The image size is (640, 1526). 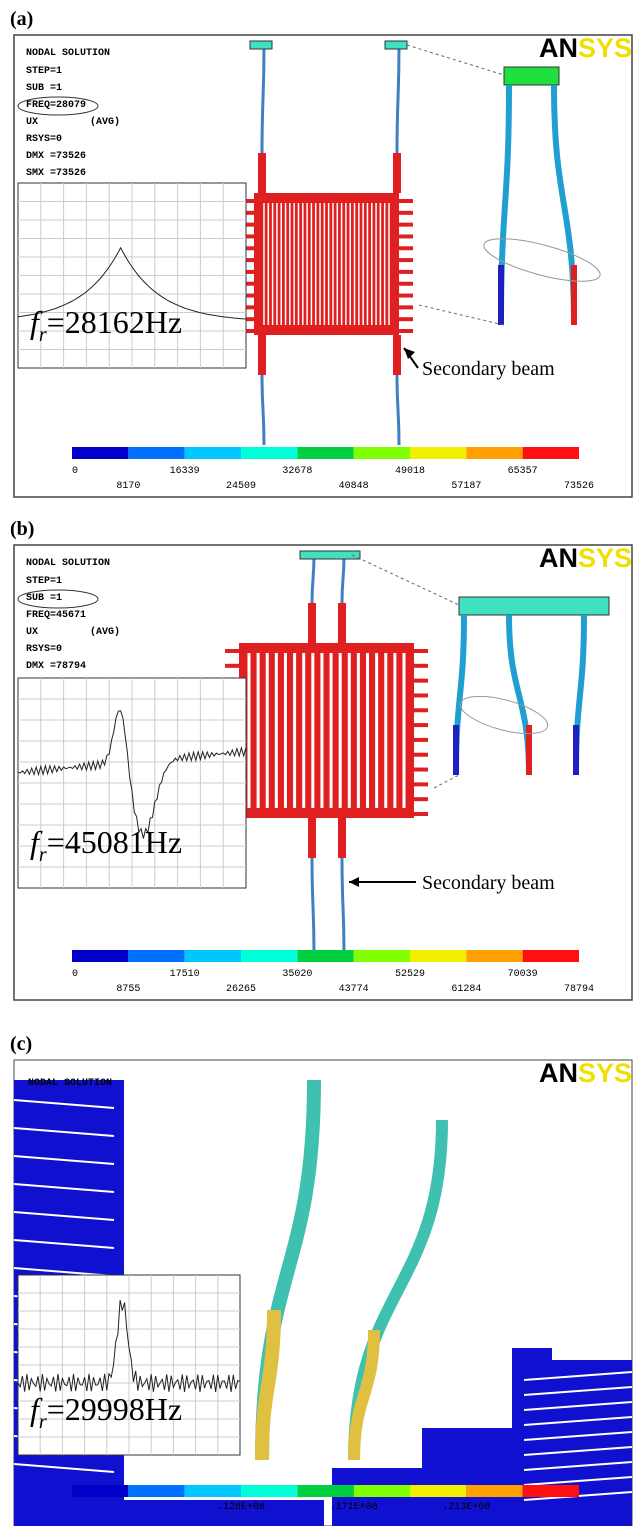 I want to click on colorbar-label: 57187, so click(x=466, y=486).